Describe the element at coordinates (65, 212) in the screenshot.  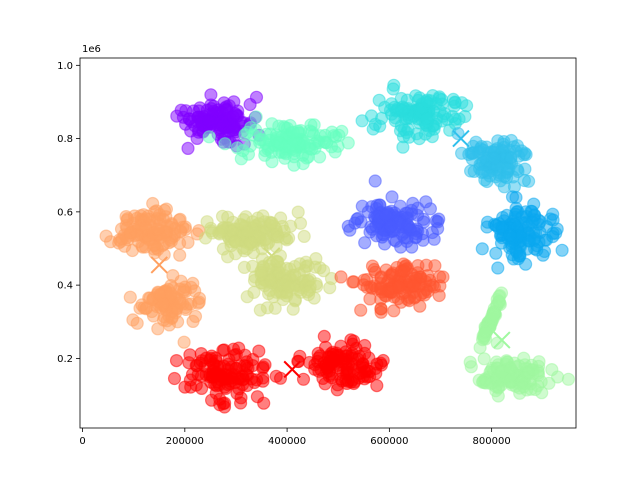
I see `y-tick-label: 0.6` at that location.